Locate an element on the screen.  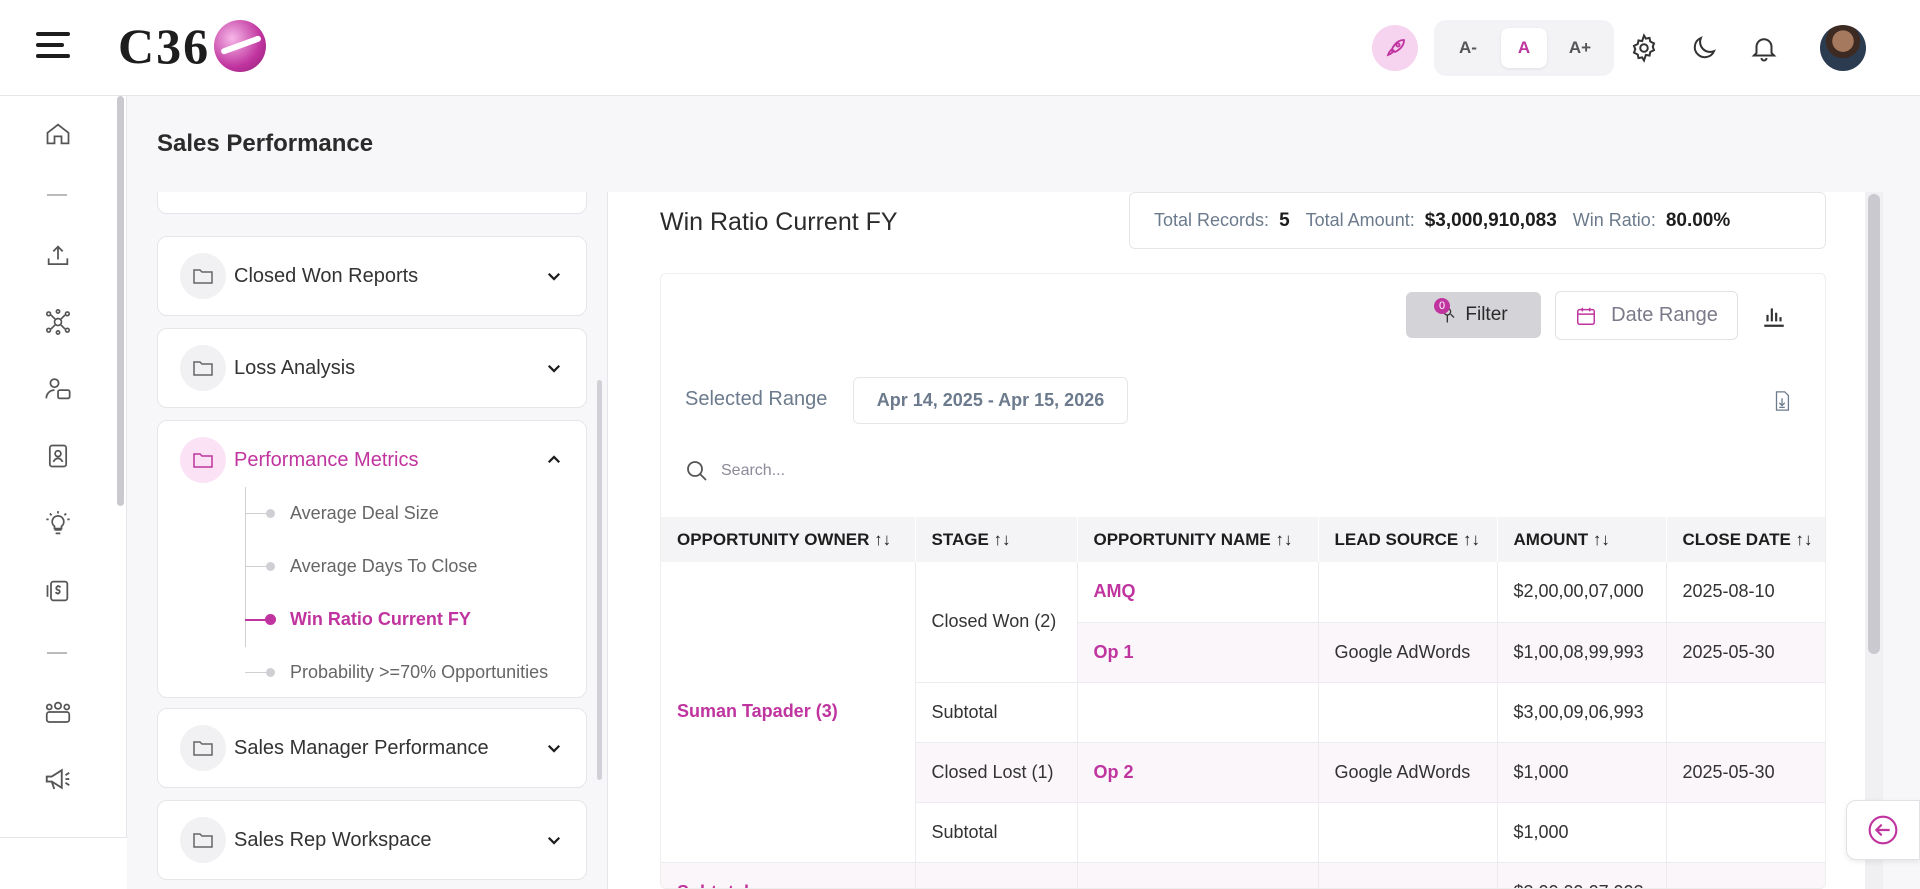
column-header-opportunity-name: OPPORTUNITY NAME ↑↓ is located at coordinates (1198, 539).